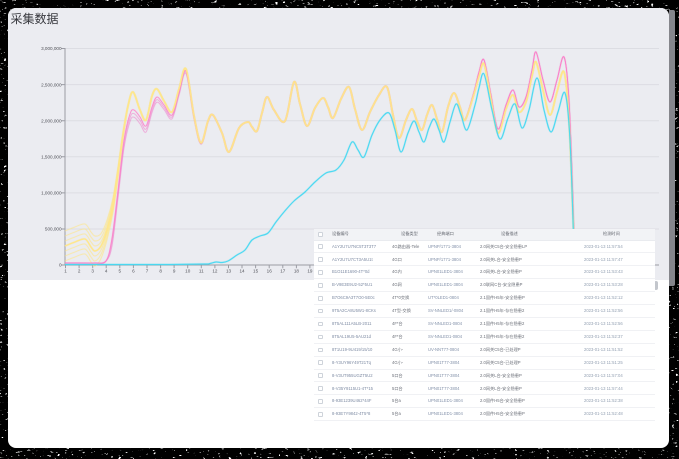 Image resolution: width=679 pixels, height=459 pixels. I want to click on svg-text: 3, so click(92, 271).